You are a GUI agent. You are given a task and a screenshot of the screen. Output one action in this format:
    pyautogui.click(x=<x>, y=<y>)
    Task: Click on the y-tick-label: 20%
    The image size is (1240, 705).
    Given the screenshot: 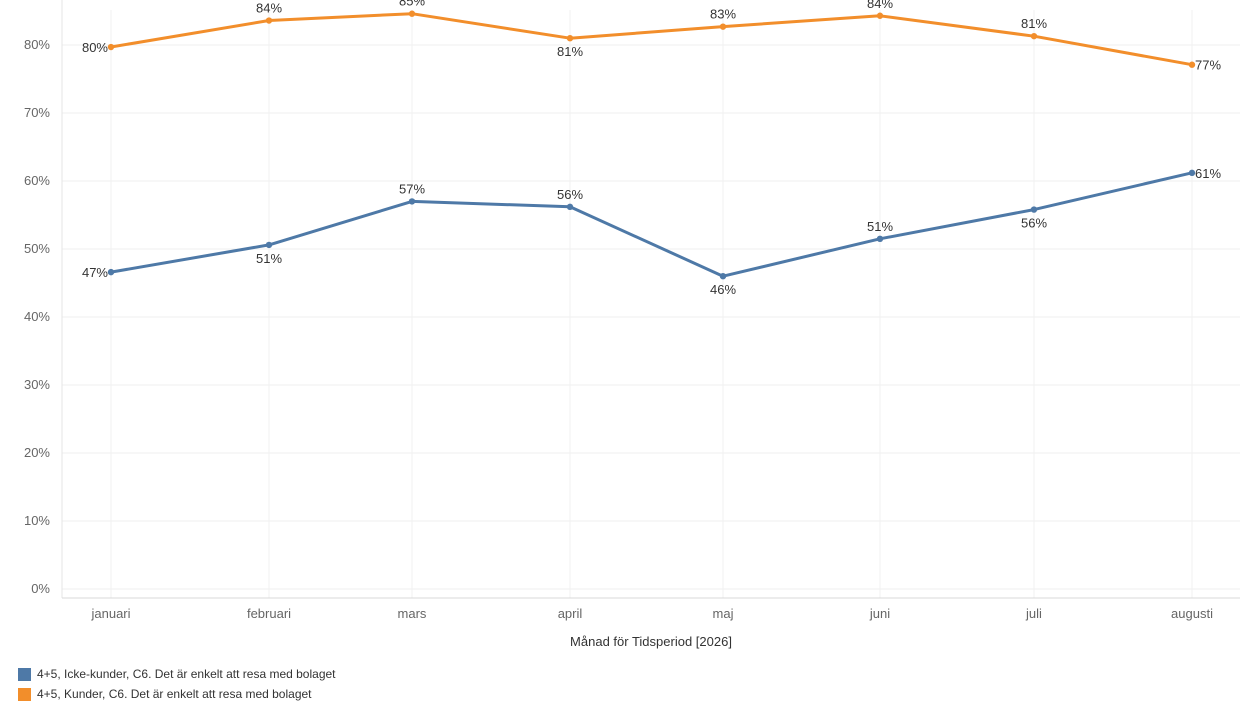 What is the action you would take?
    pyautogui.click(x=37, y=452)
    